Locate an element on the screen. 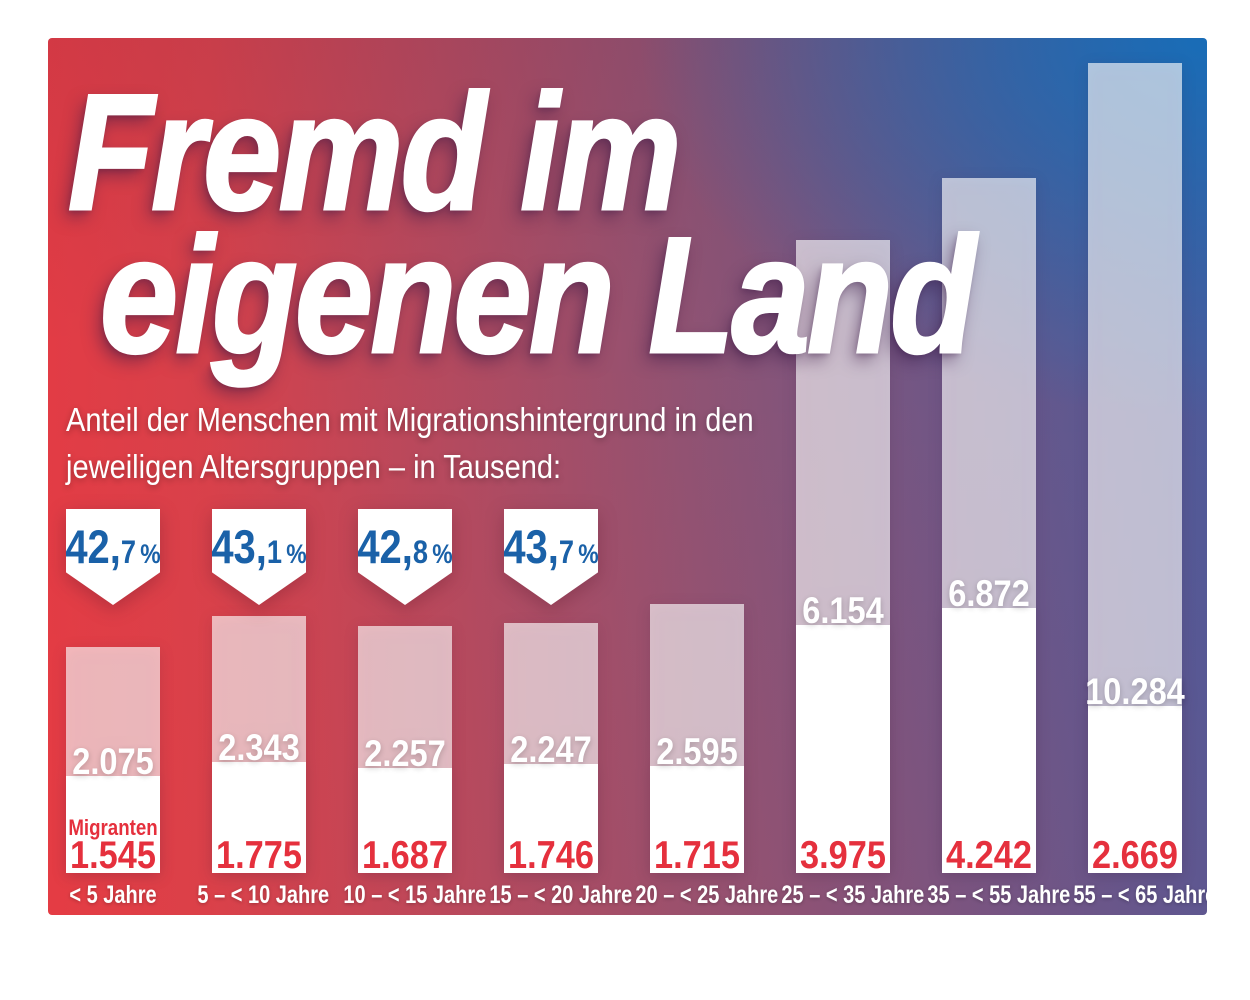 The width and height of the screenshot is (1250, 1000). bar-group: 6.154 3.975 is located at coordinates (843, 557).